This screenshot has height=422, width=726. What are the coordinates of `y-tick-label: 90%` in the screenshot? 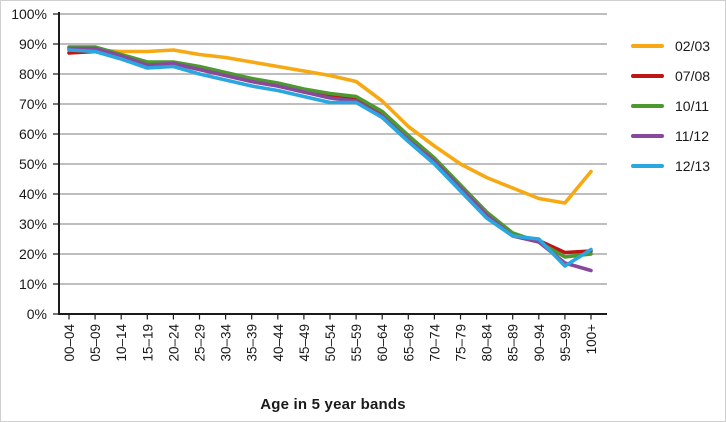 It's located at (33, 44).